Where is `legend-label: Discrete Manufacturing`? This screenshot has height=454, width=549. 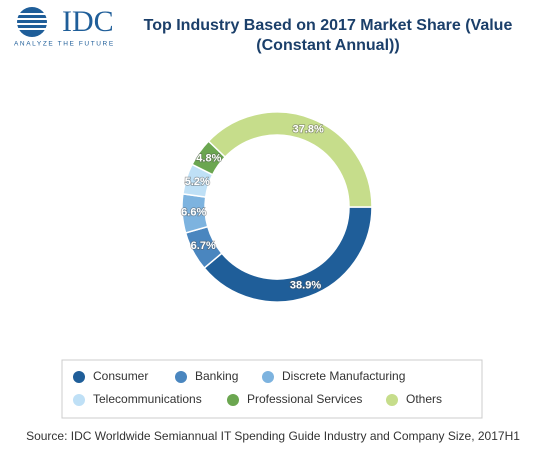
legend-label: Discrete Manufacturing is located at coordinates (343, 376).